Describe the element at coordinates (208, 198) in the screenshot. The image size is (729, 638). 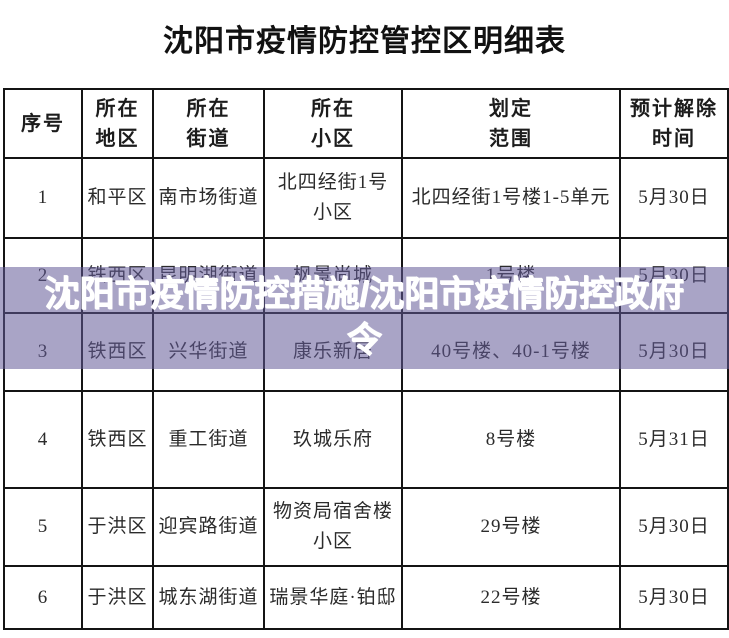
I see `cell-street: 南市场街道` at that location.